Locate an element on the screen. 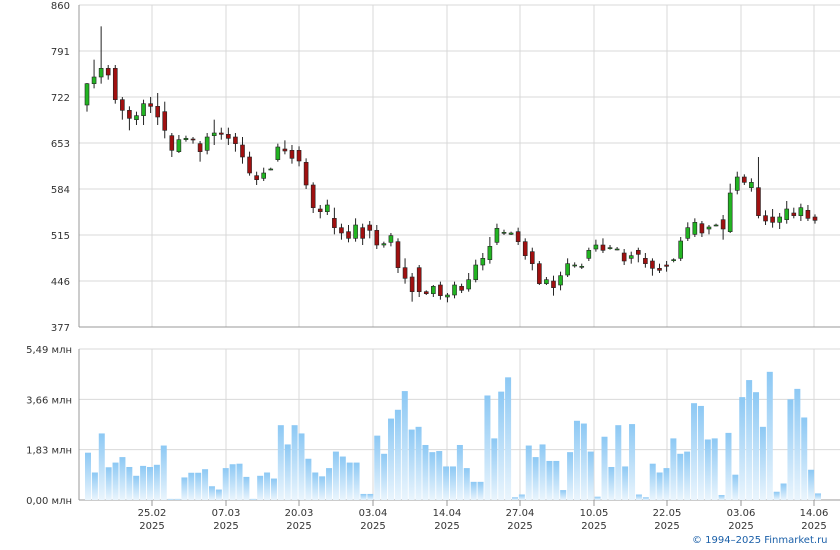 The image size is (840, 550). x-tick-date: 25.02 is located at coordinates (152, 513).